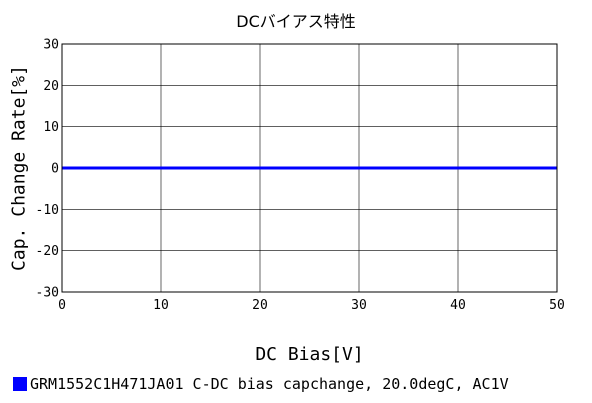 The height and width of the screenshot is (403, 592). What do you see at coordinates (20, 384) in the screenshot?
I see `legend-swatch` at bounding box center [20, 384].